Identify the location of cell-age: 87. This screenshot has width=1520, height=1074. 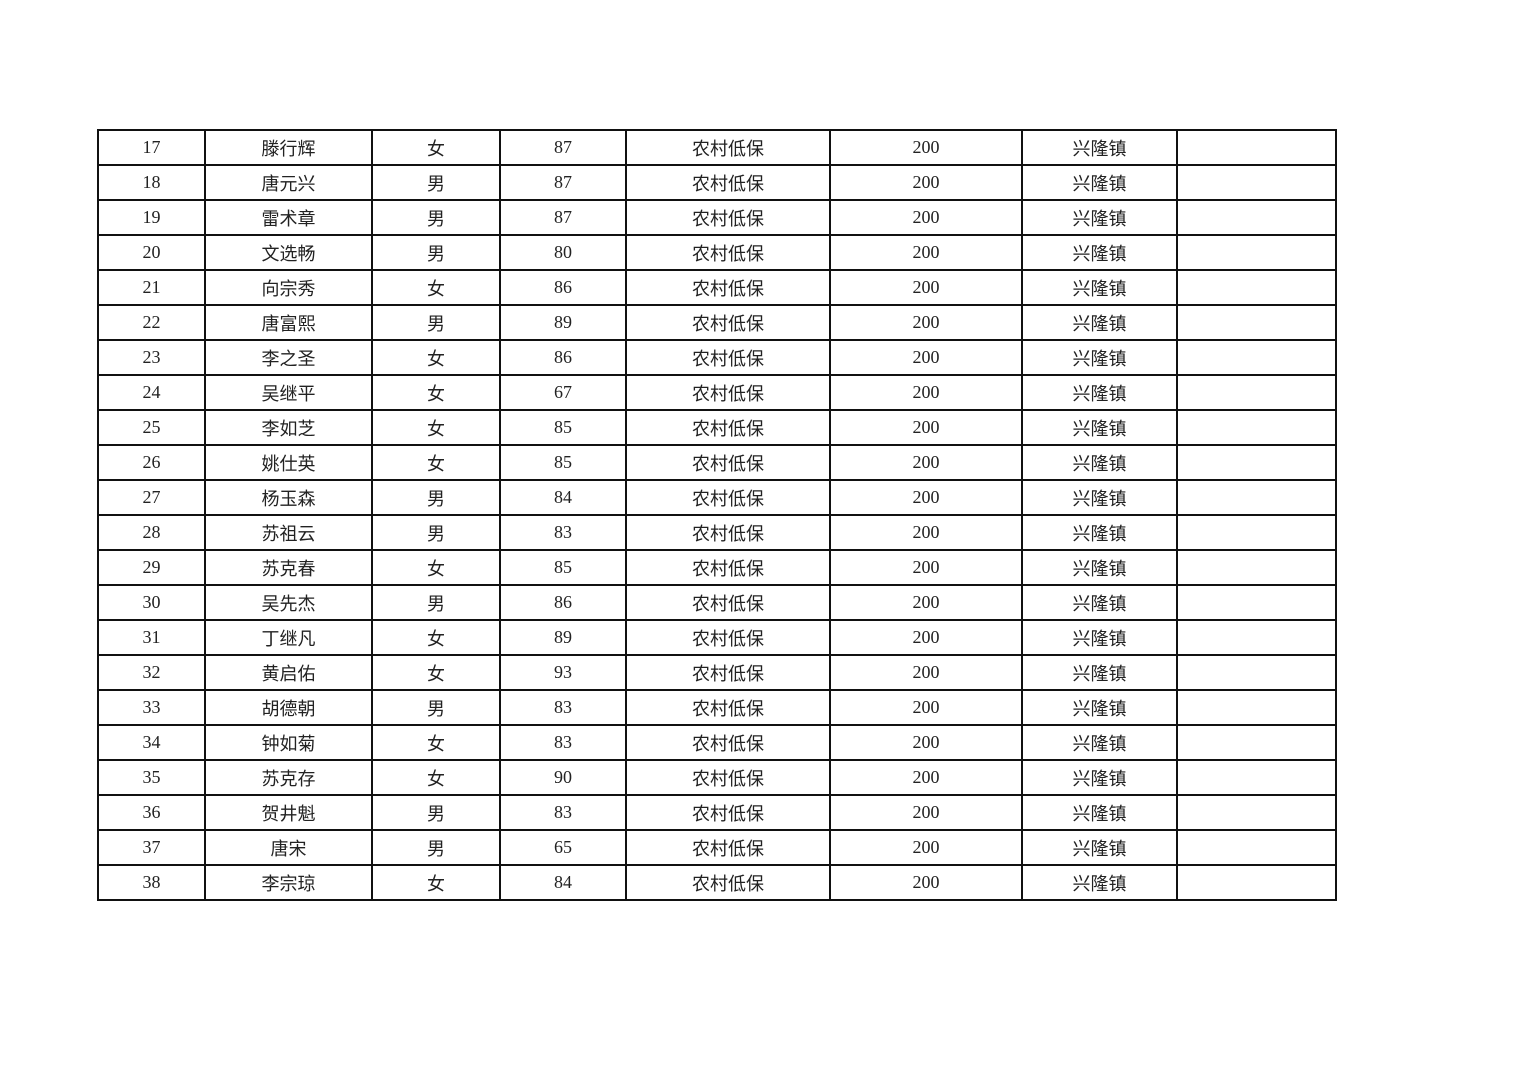
(563, 147).